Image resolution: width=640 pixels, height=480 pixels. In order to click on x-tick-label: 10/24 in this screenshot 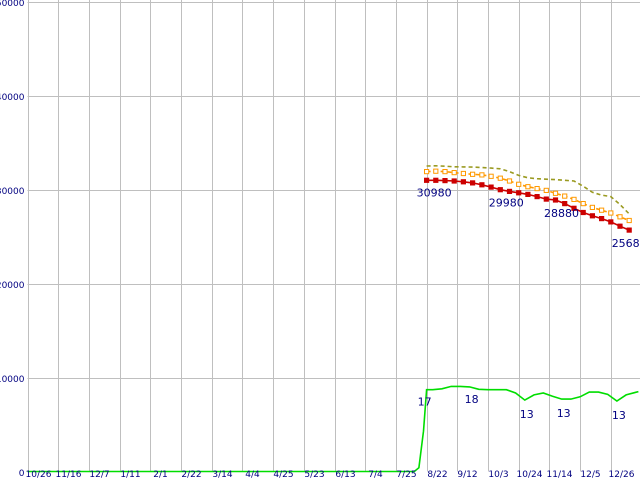, I will do `click(530, 475)`.